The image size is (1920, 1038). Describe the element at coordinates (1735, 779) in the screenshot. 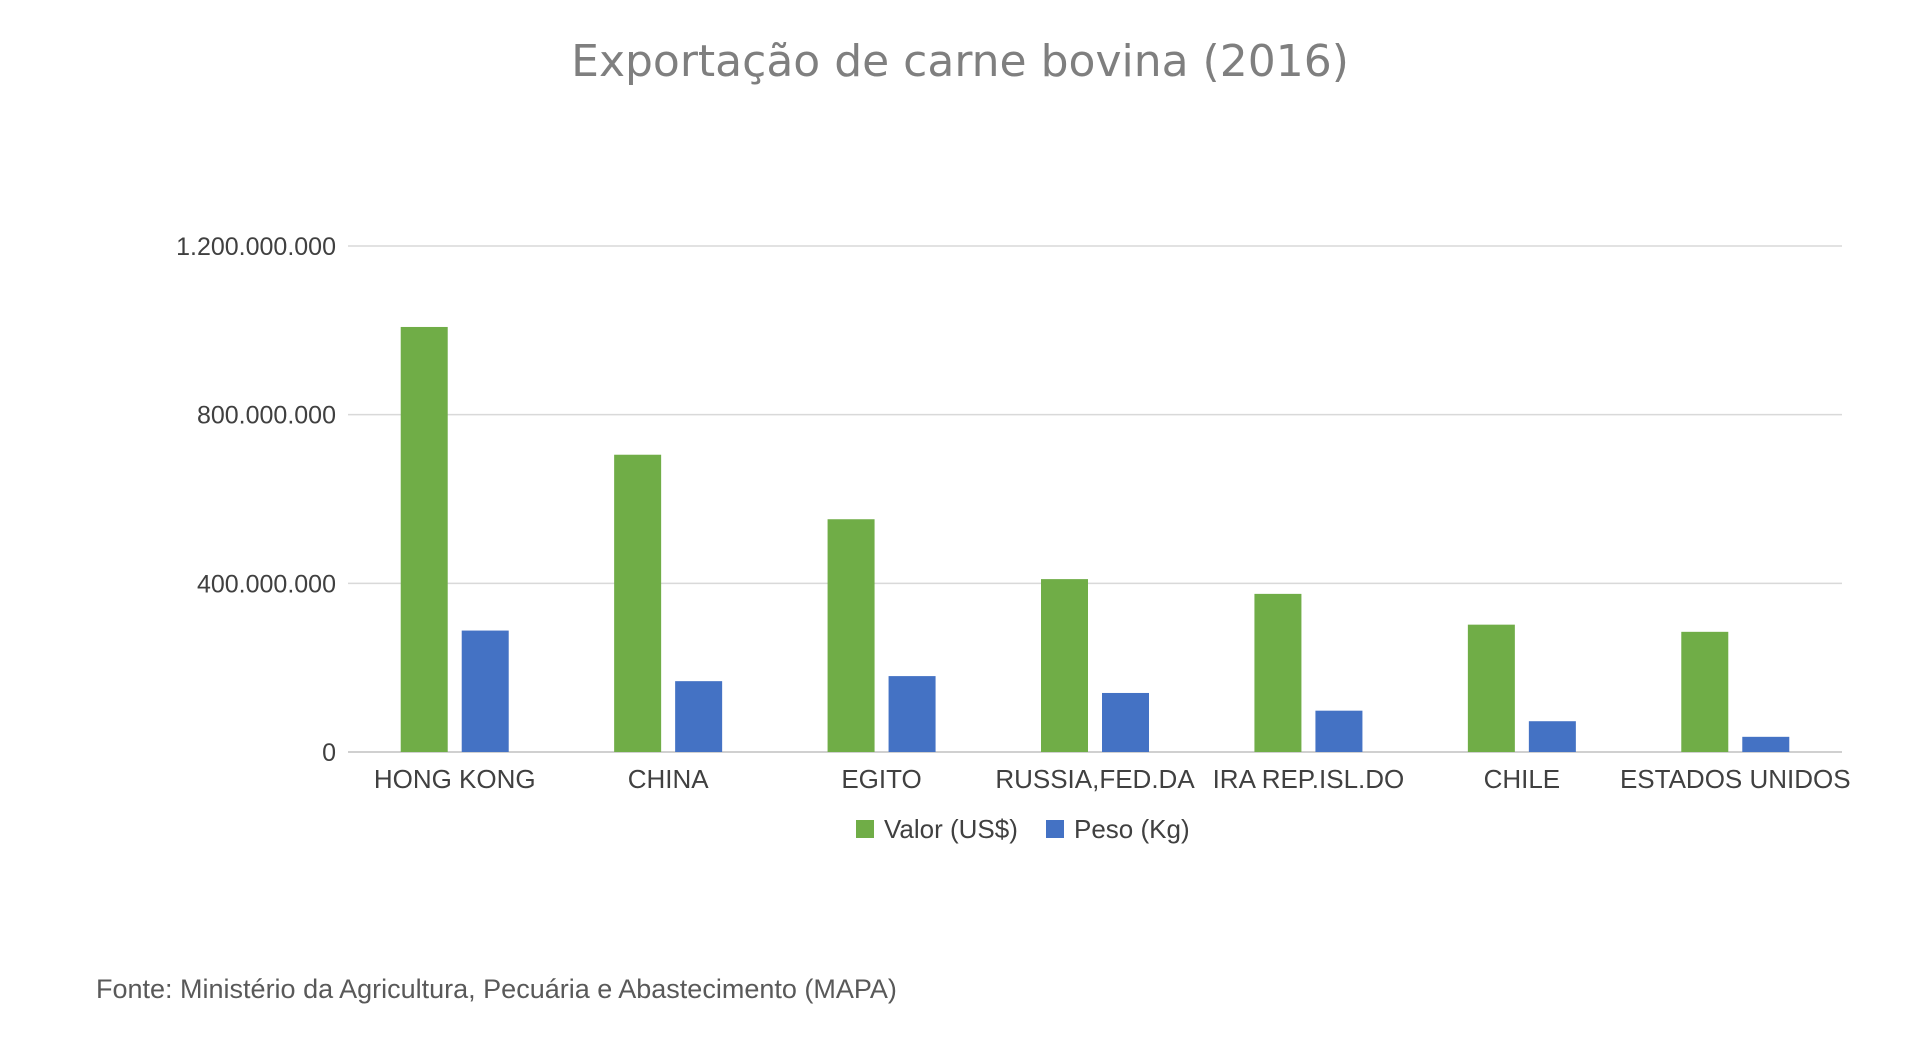

I see `x-tick-label: ESTADOS UNIDOS` at that location.